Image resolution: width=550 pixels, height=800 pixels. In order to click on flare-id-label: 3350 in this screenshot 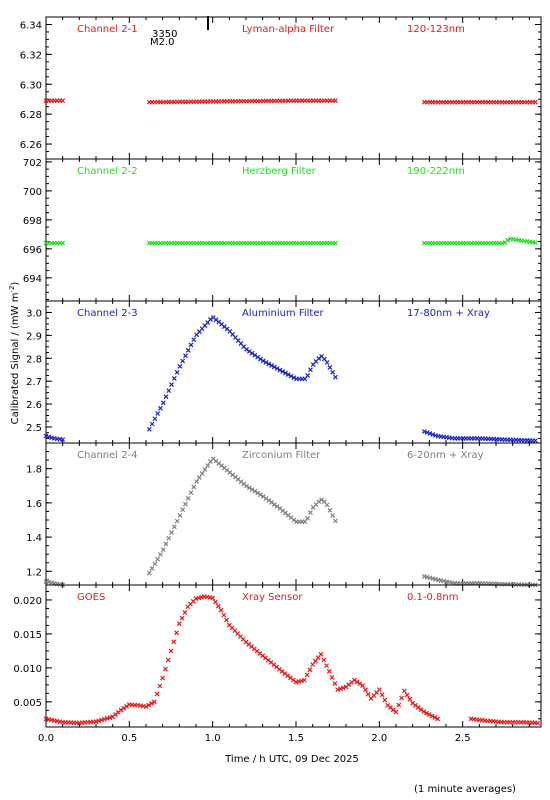, I will do `click(164, 34)`.